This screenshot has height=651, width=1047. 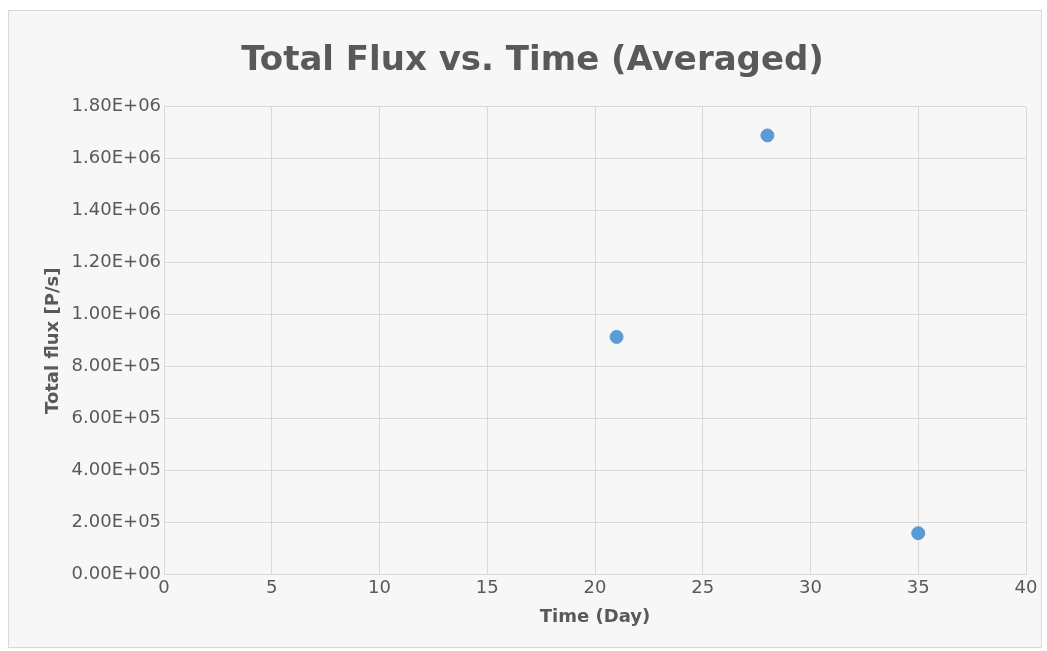 What do you see at coordinates (116, 105) in the screenshot?
I see `y-tick-label: 1.80E+06` at bounding box center [116, 105].